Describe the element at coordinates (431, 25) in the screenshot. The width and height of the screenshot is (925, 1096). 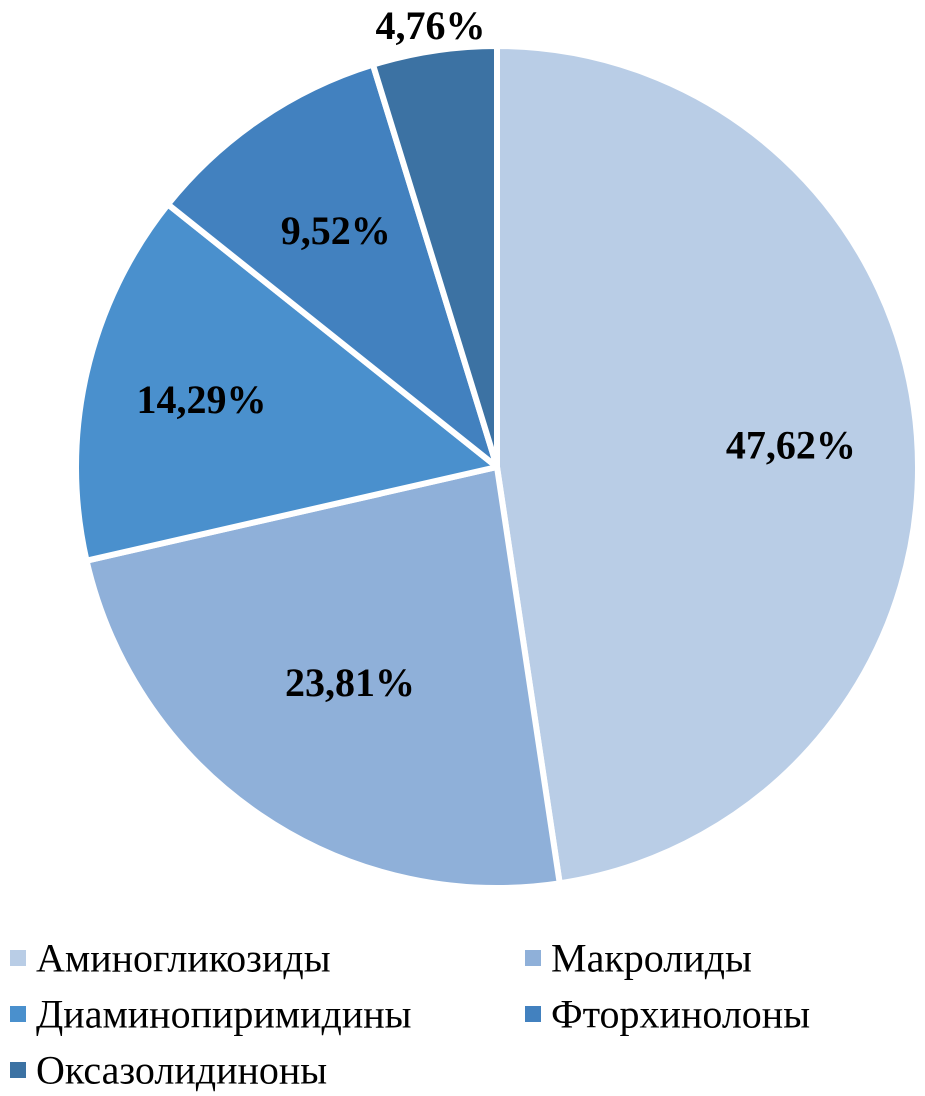
I see `data-label-5: 4,76%` at that location.